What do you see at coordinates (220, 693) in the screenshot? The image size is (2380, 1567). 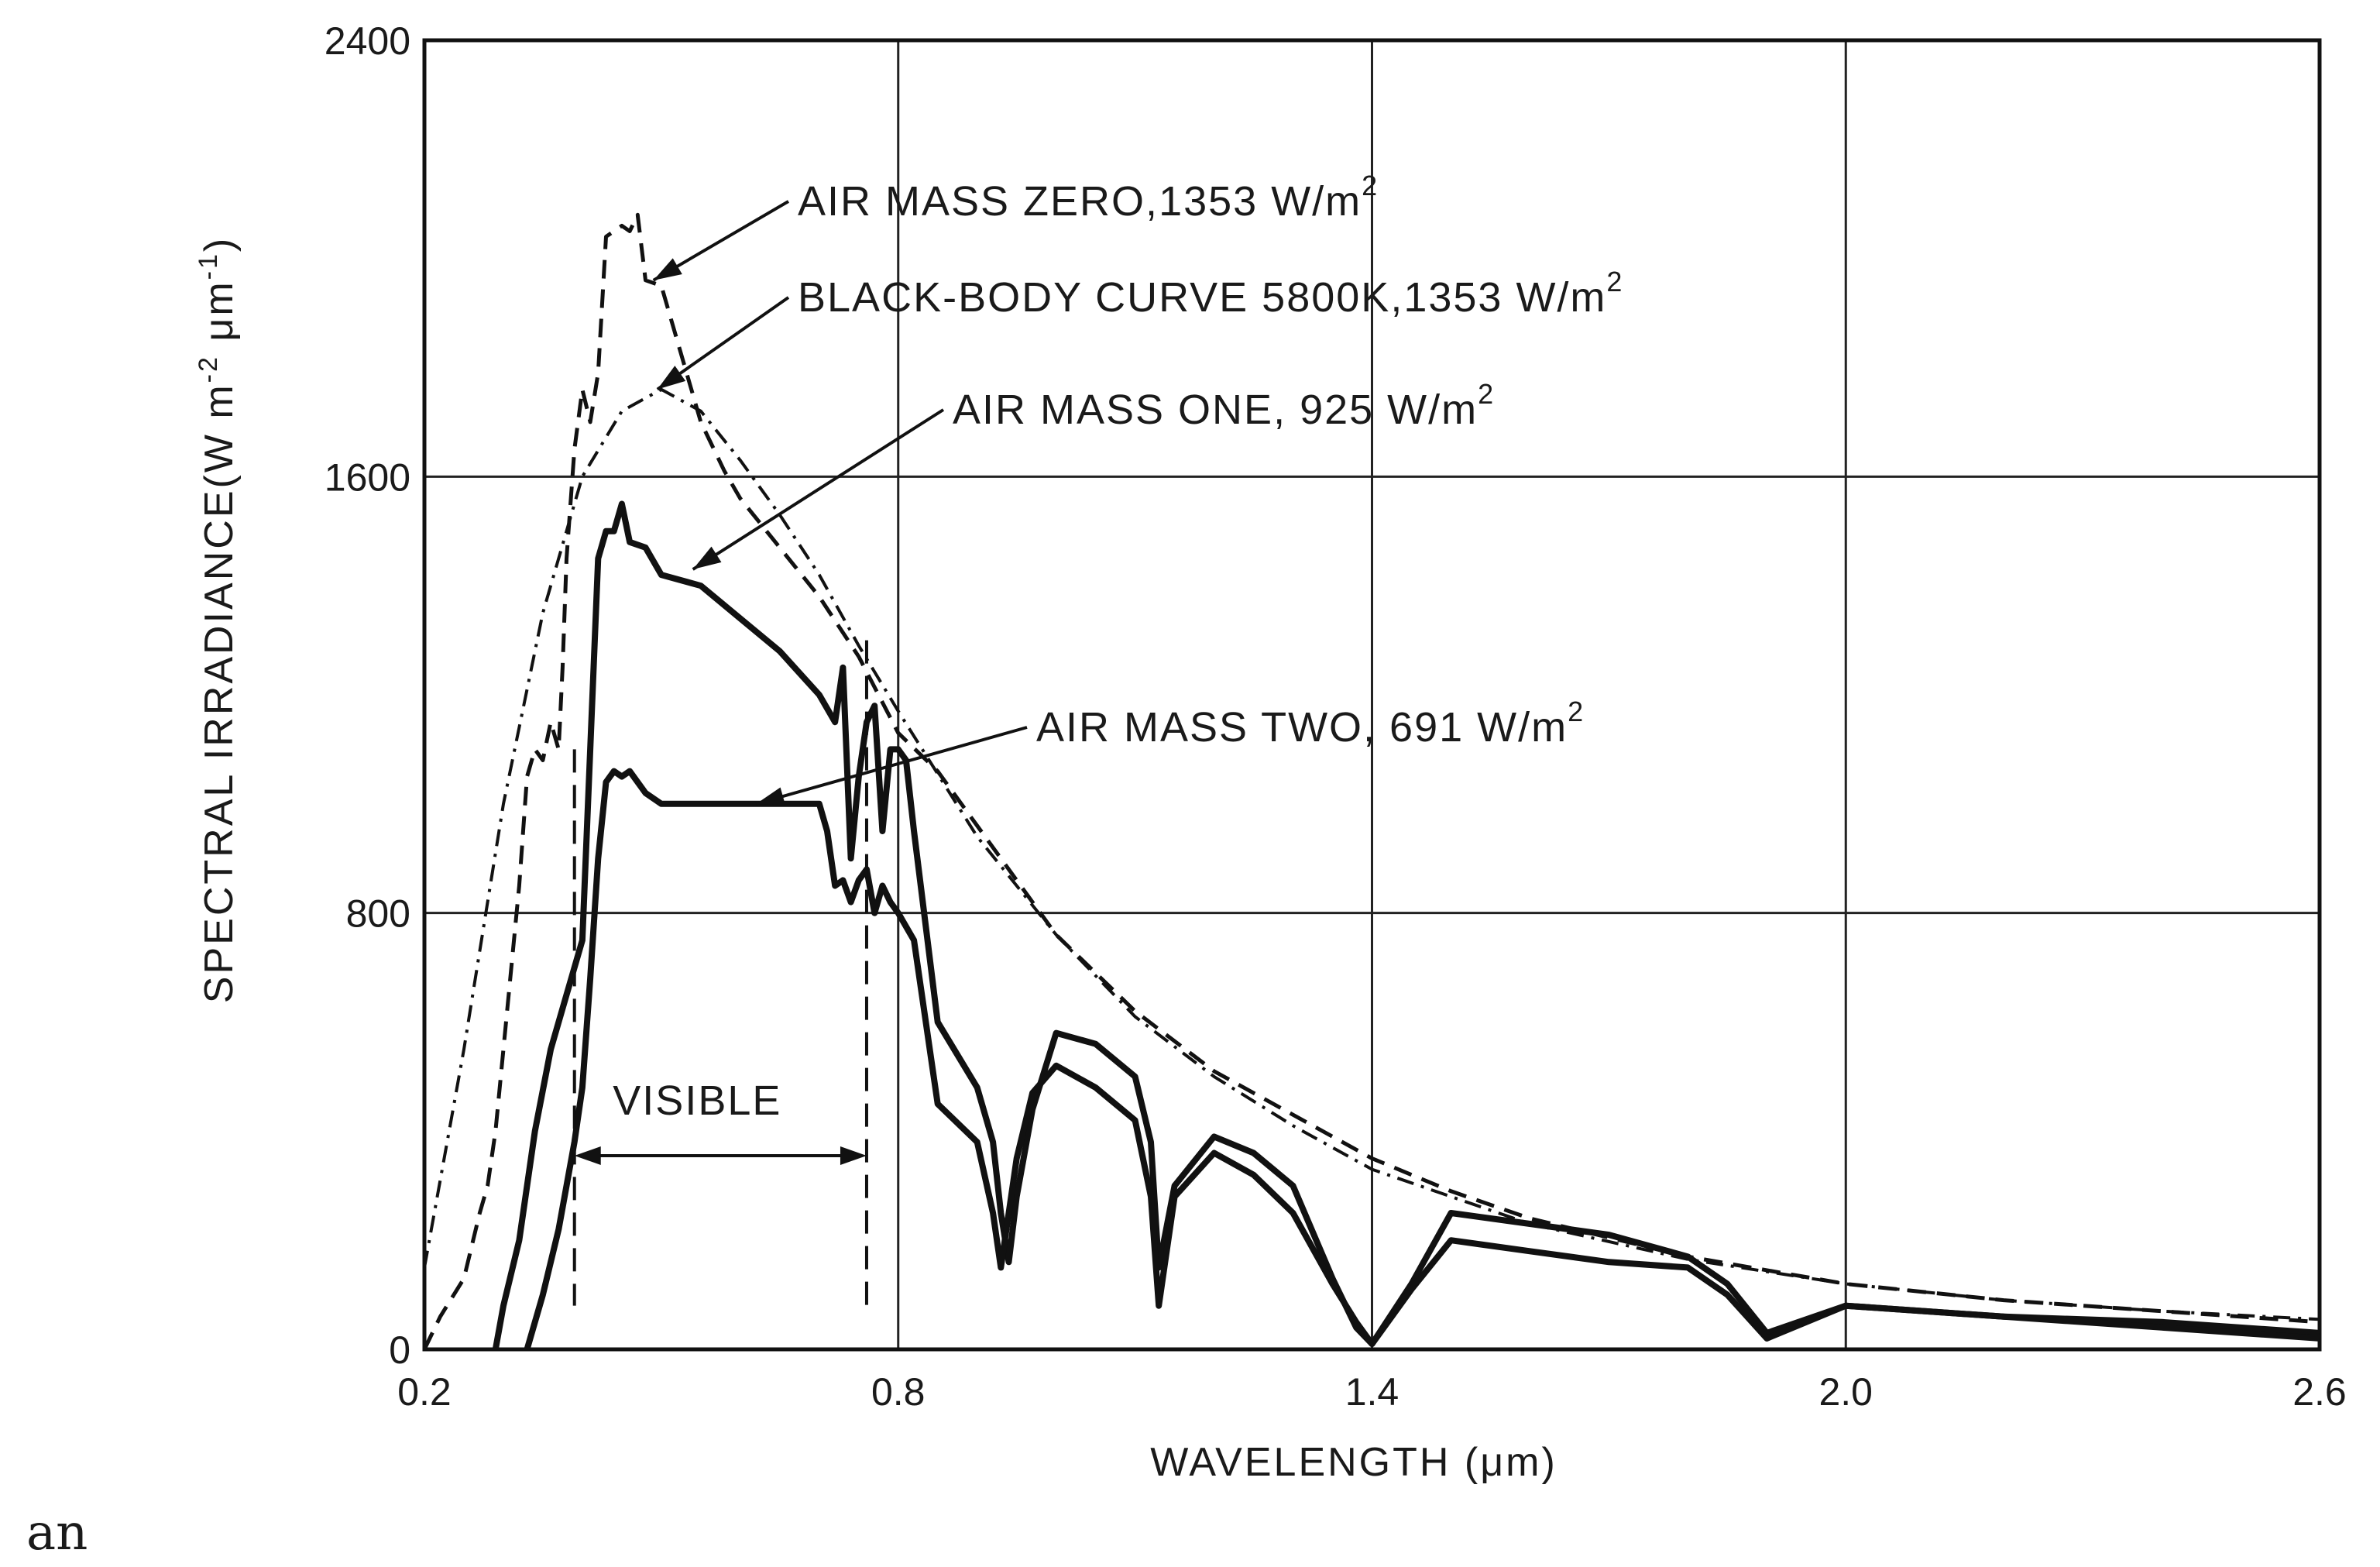 I see `y-label-part1: SPECTRAL IRRADIANCE(W m` at bounding box center [220, 693].